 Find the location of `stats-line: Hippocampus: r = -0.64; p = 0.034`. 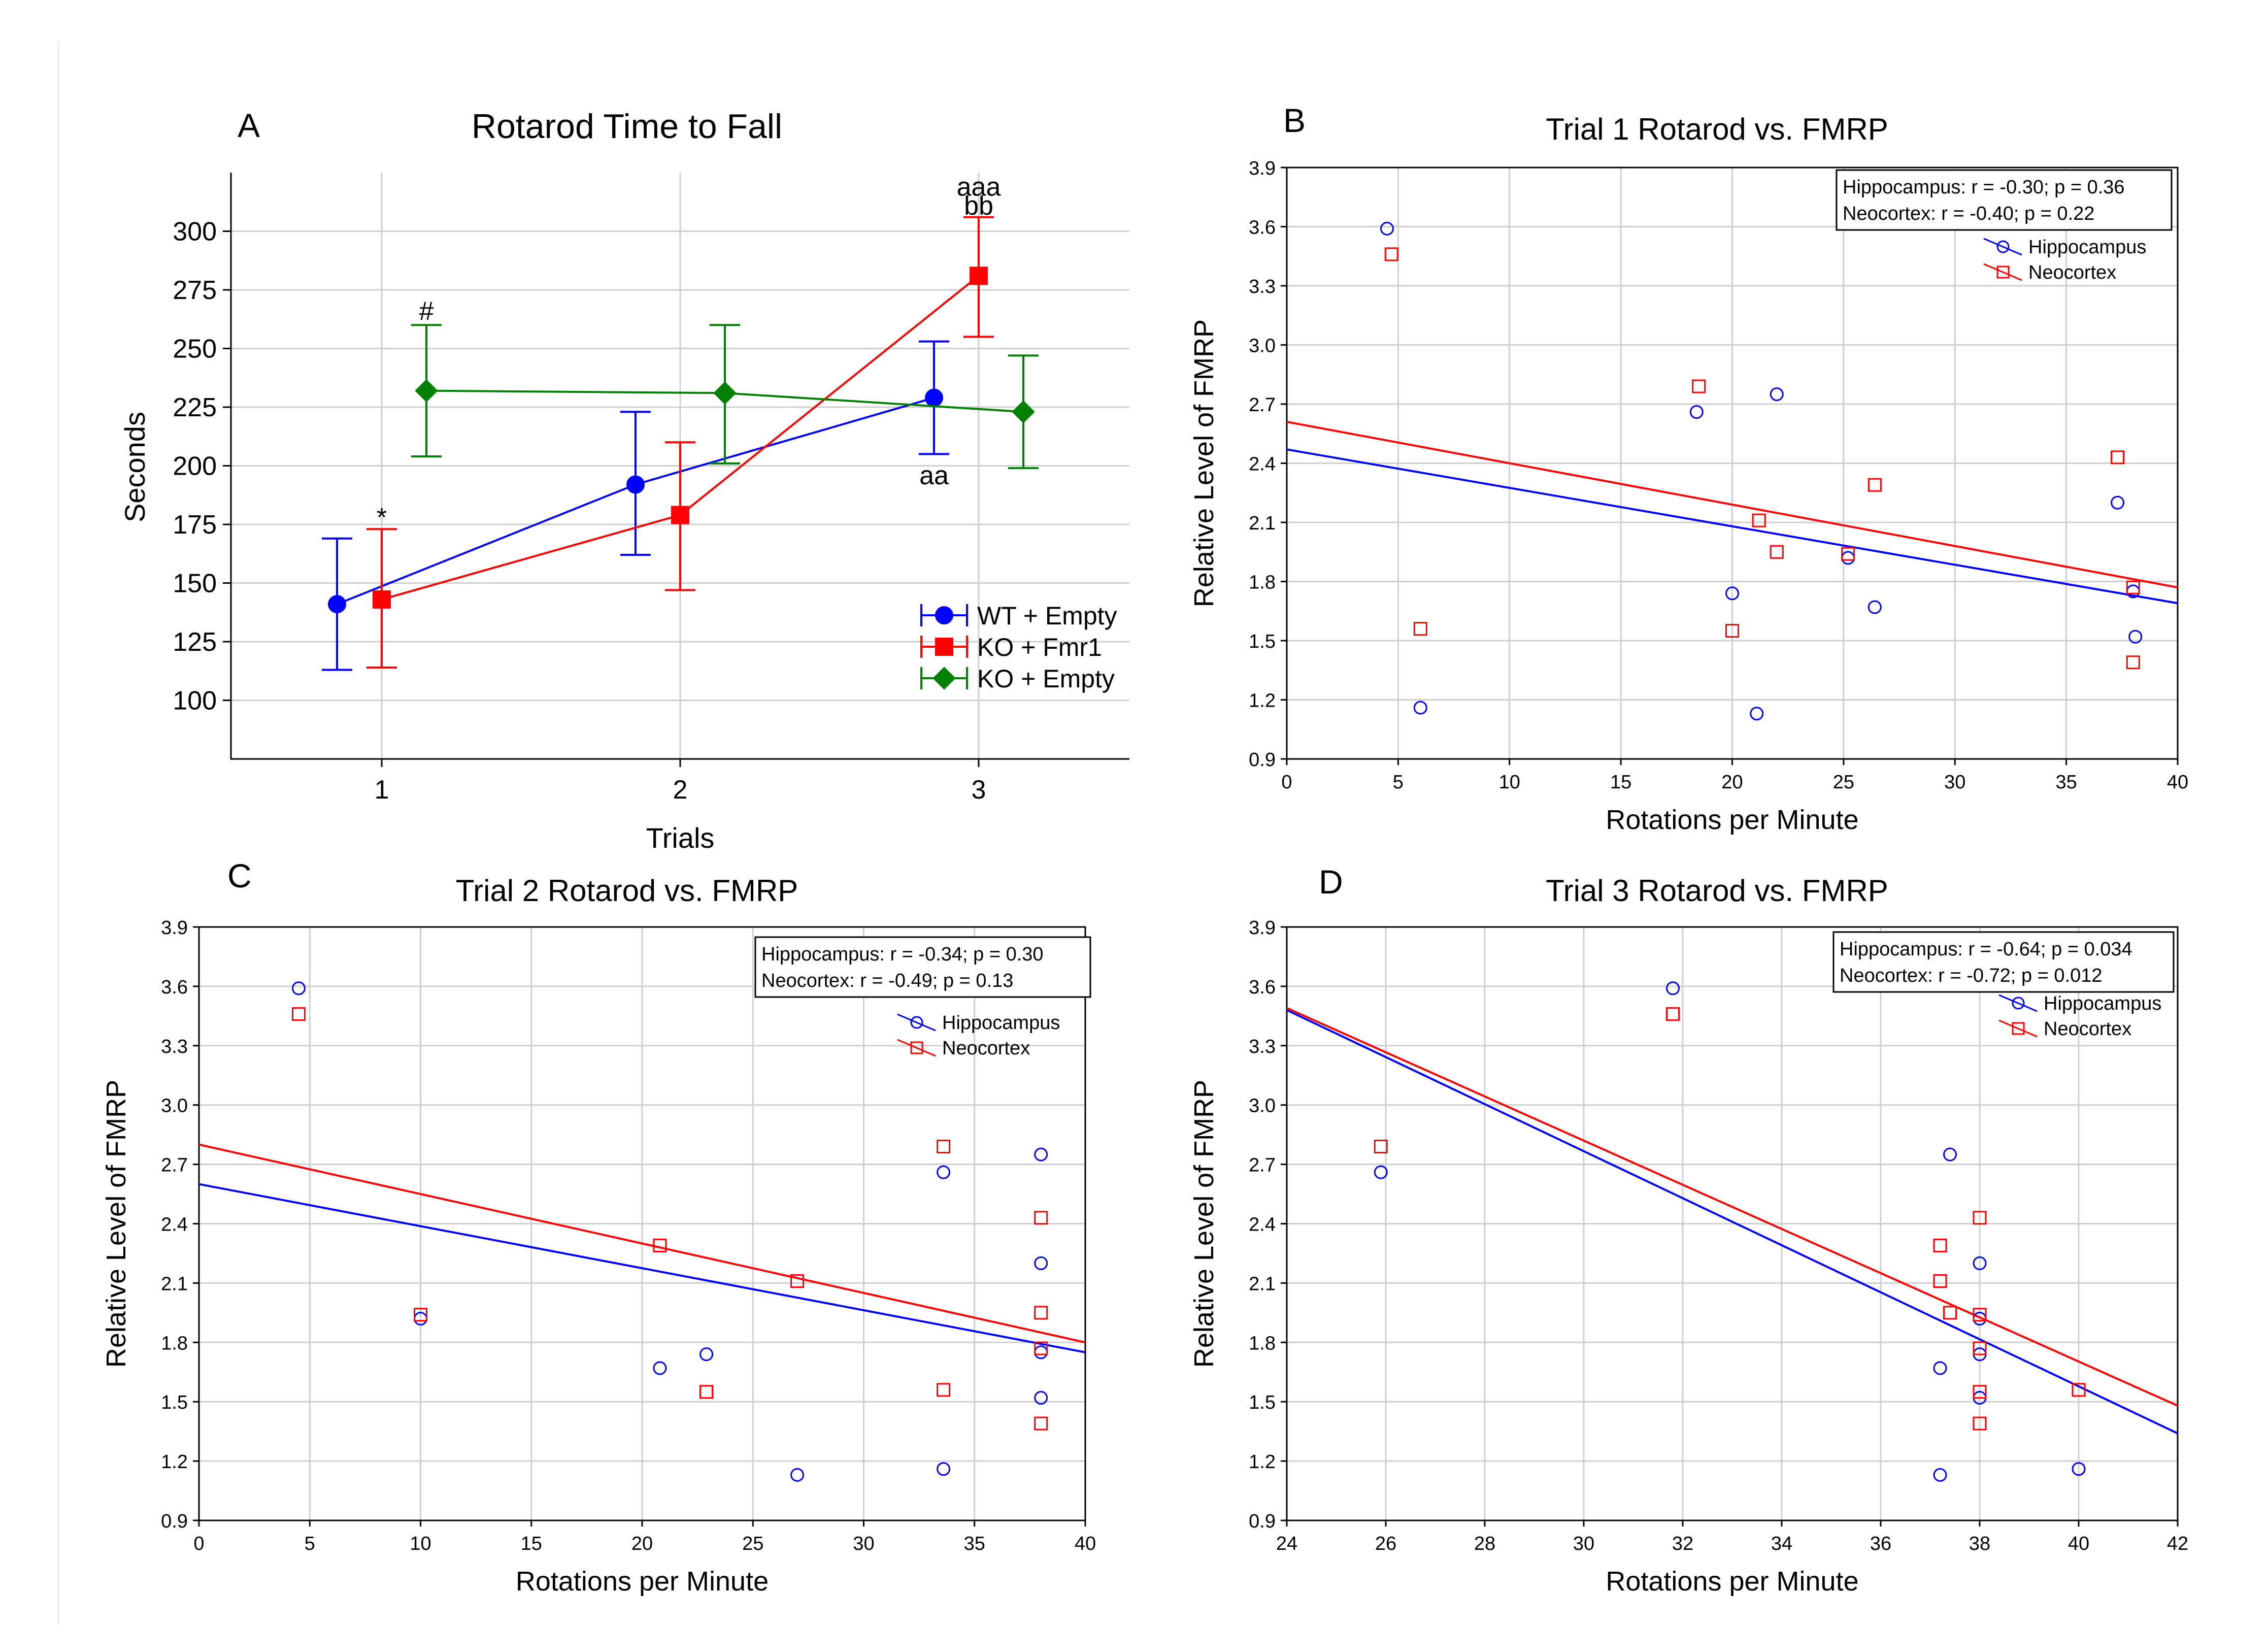

stats-line: Hippocampus: r = -0.64; p = 0.034 is located at coordinates (1986, 949).